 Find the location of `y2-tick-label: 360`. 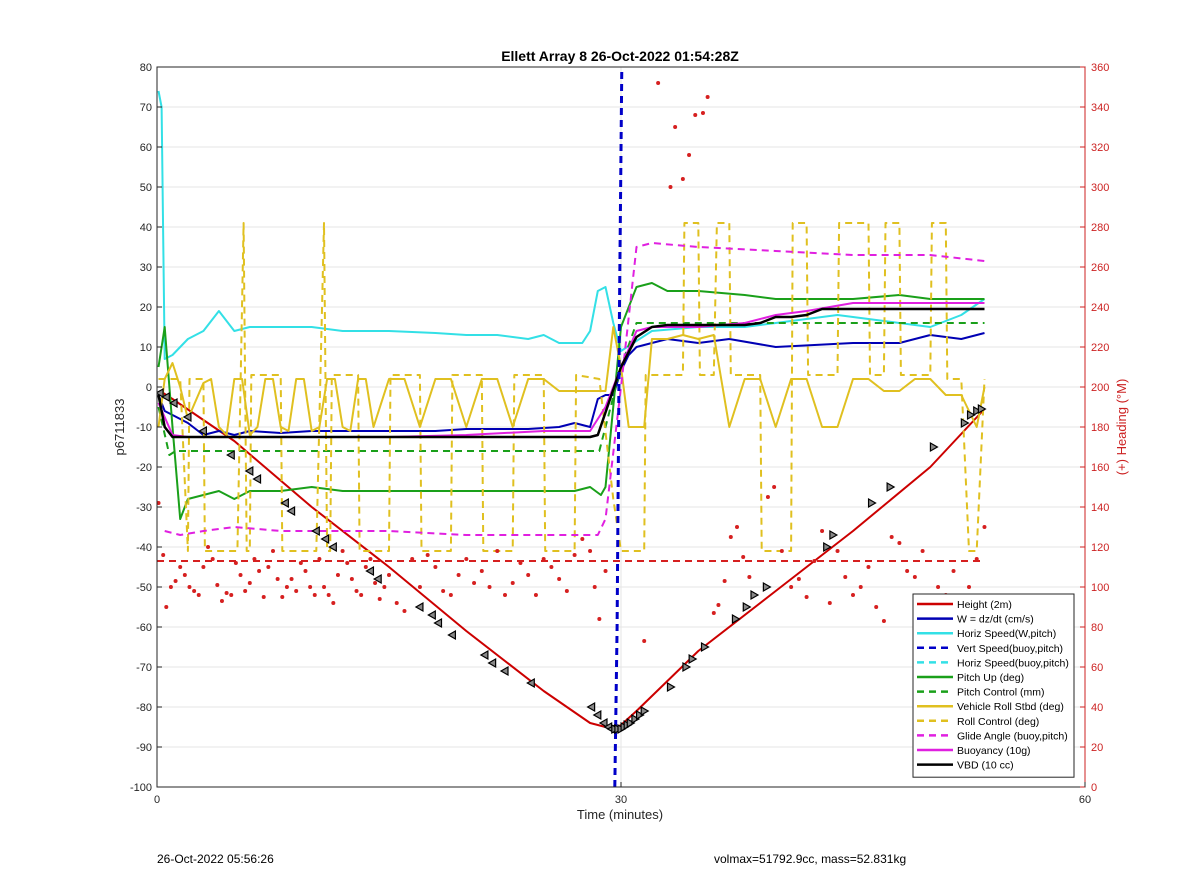

y2-tick-label: 360 is located at coordinates (1100, 68).